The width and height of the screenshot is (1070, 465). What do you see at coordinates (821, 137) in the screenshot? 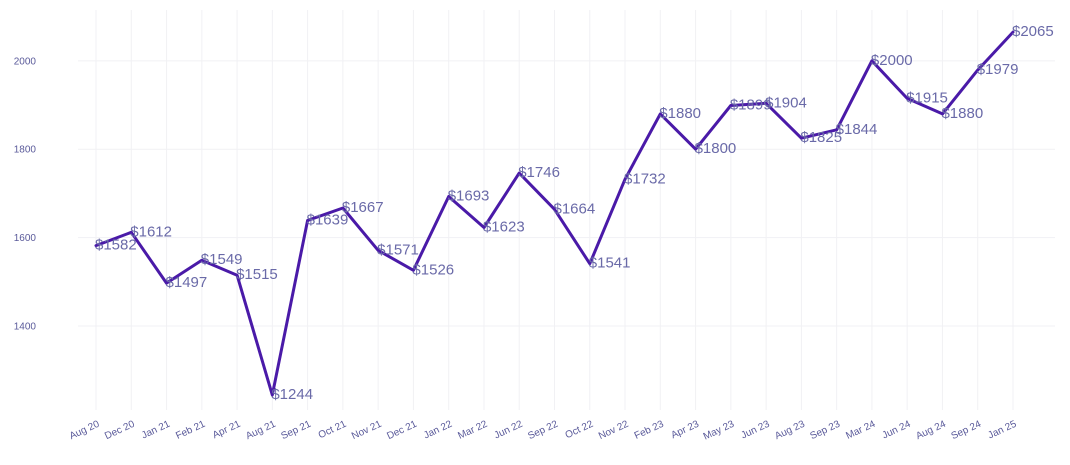
I see `data-label: $1825` at bounding box center [821, 137].